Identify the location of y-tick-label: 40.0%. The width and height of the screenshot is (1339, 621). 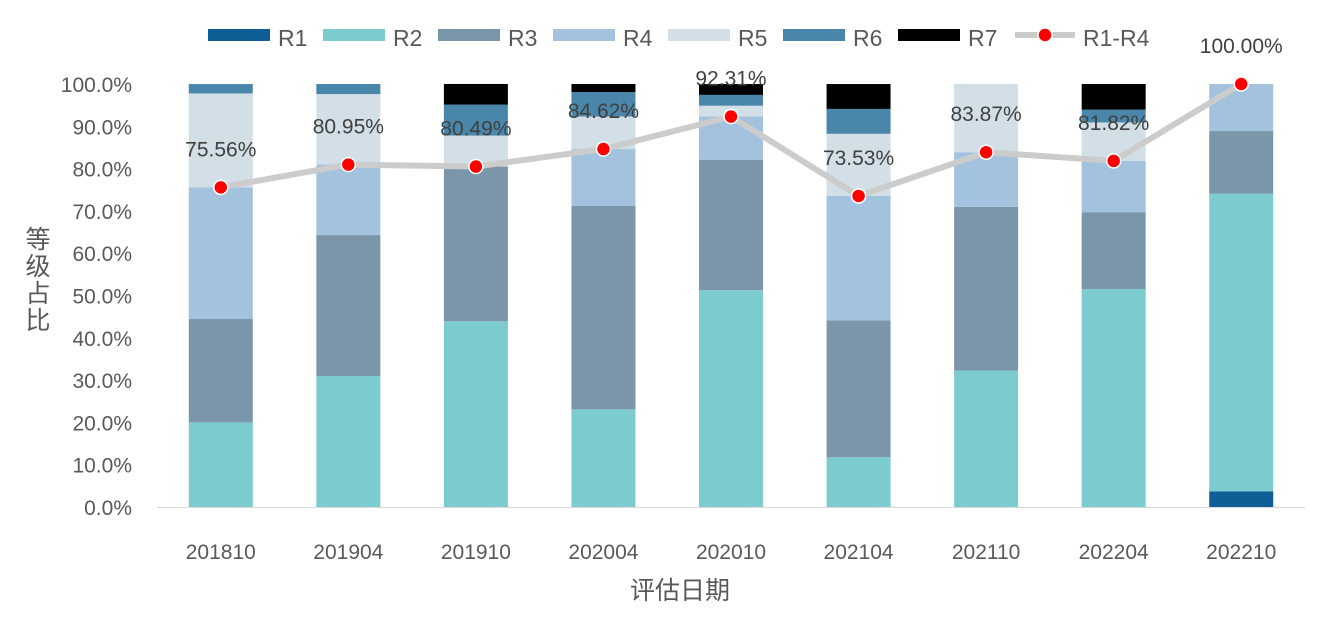
(102, 339).